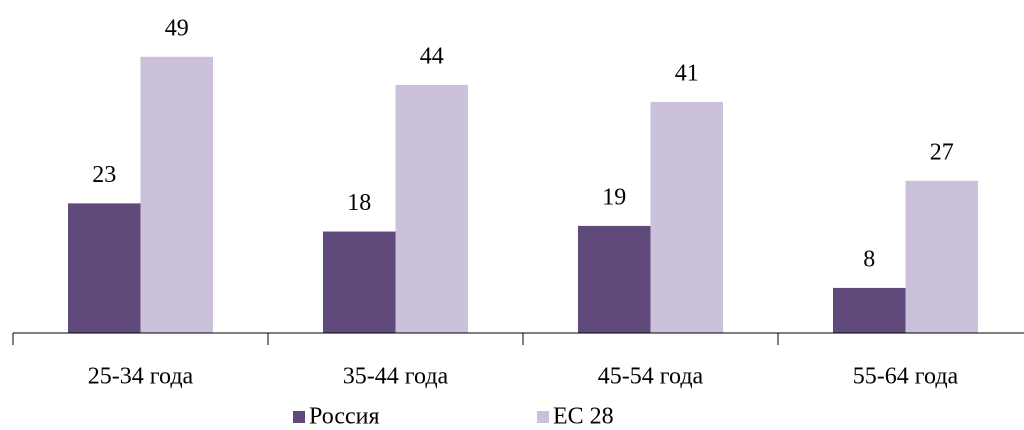  I want to click on x-tick-label: 25-34 года, so click(141, 377).